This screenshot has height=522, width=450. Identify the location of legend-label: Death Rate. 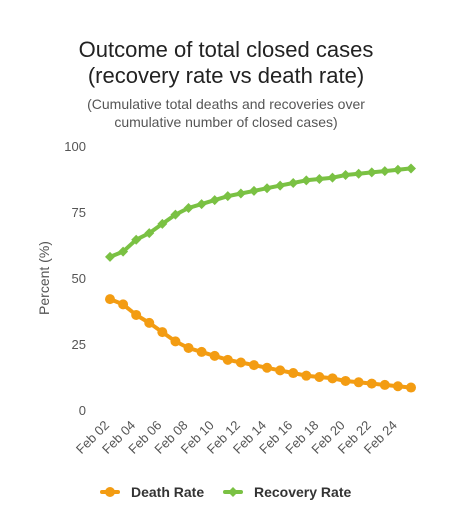
(167, 492).